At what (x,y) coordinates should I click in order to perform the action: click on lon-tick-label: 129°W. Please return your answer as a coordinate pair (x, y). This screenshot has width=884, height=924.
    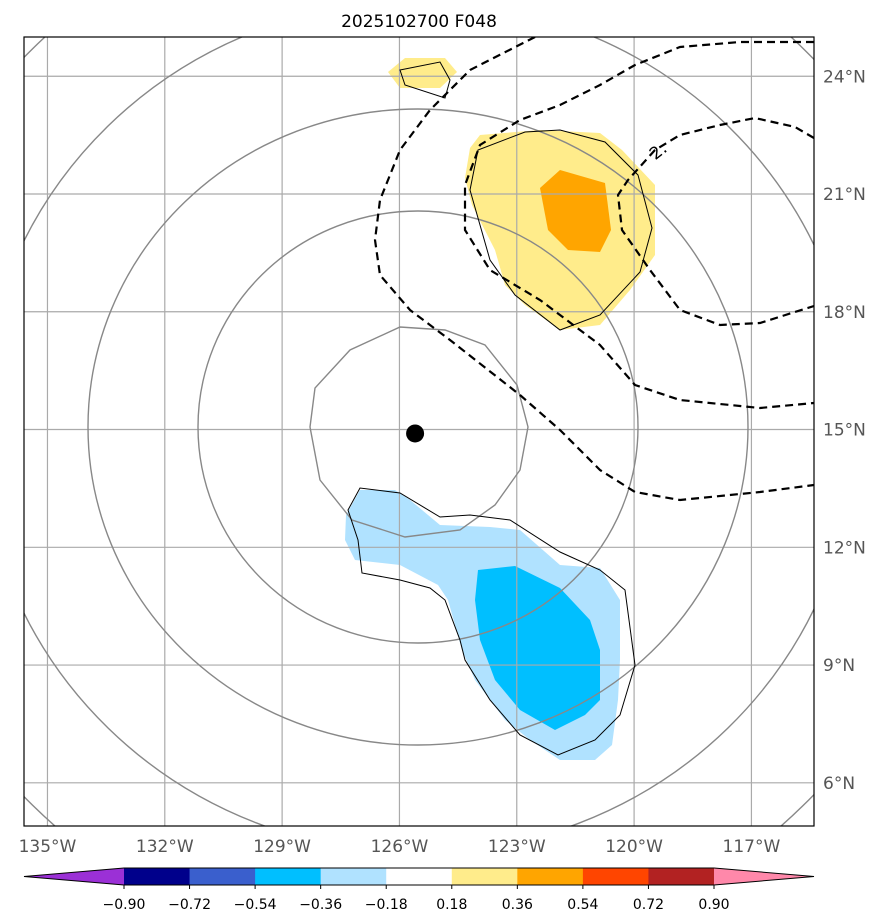
    Looking at the image, I should click on (282, 847).